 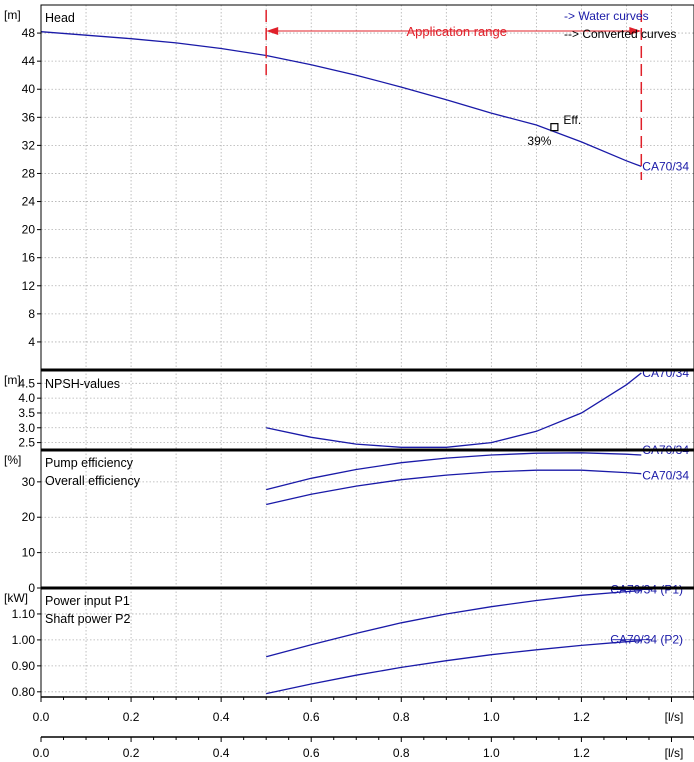 I want to click on y-tick-label: 0.90, so click(x=24, y=666).